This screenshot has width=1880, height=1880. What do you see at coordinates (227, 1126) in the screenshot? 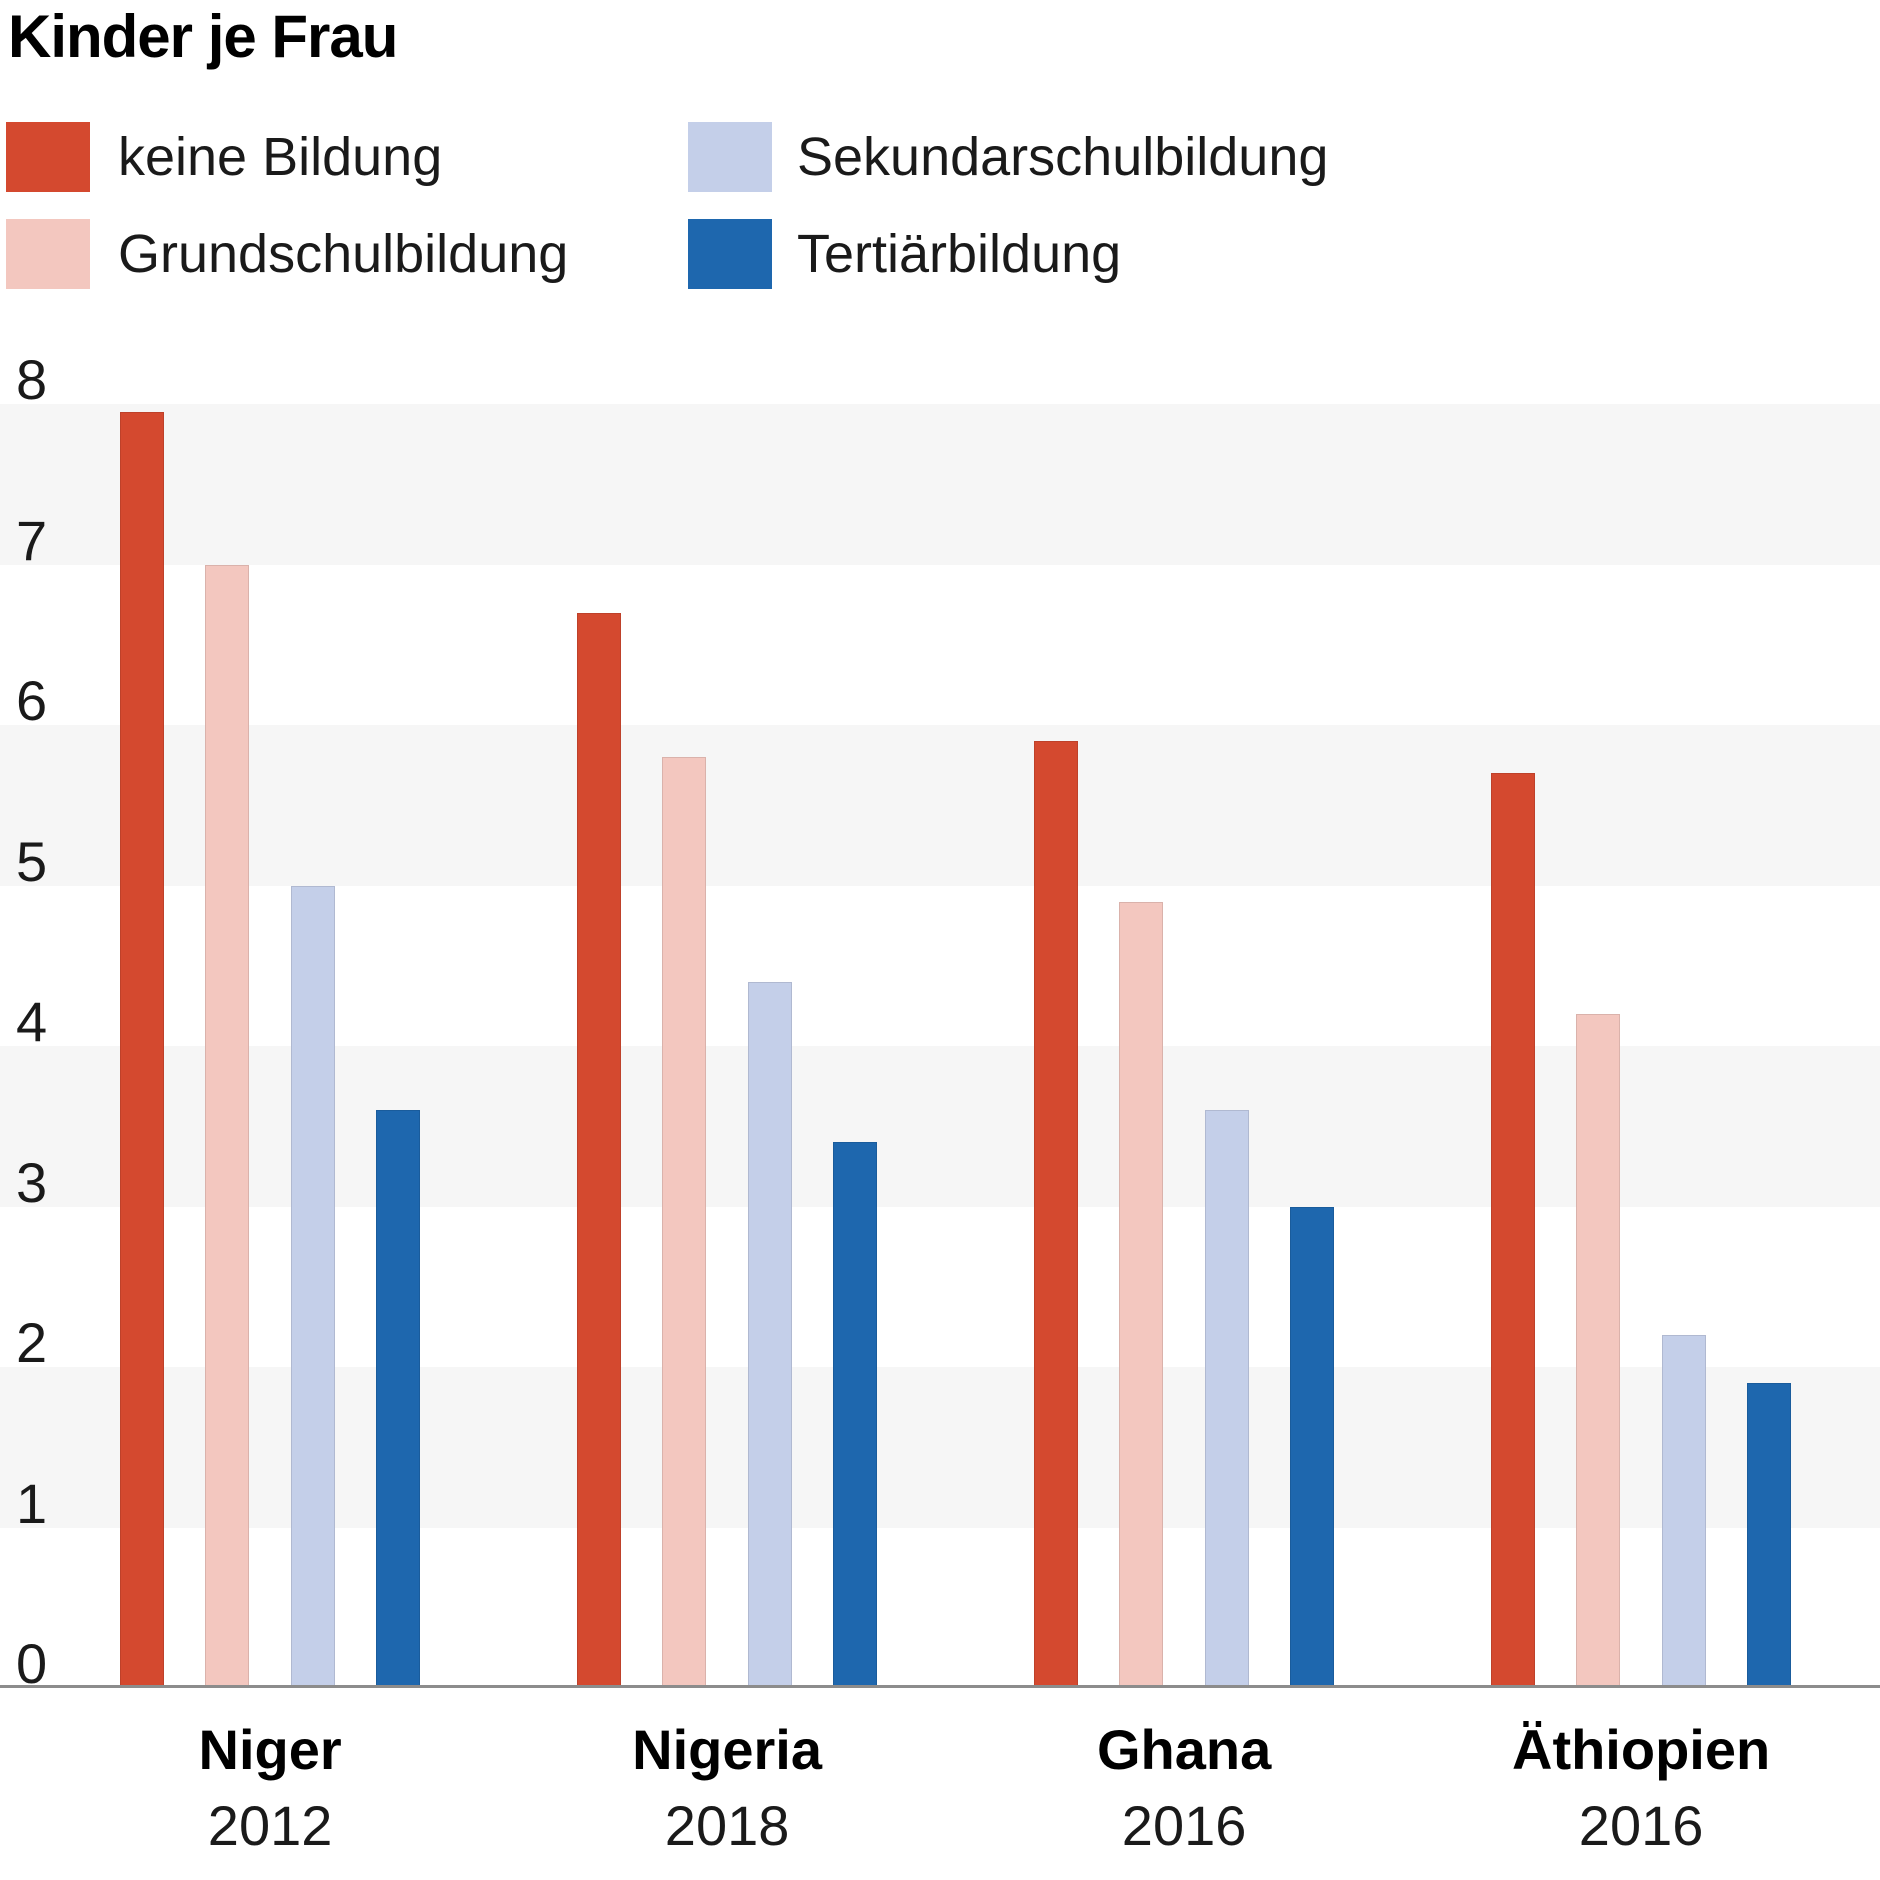
I see `bar-niger-grundschulbildung` at bounding box center [227, 1126].